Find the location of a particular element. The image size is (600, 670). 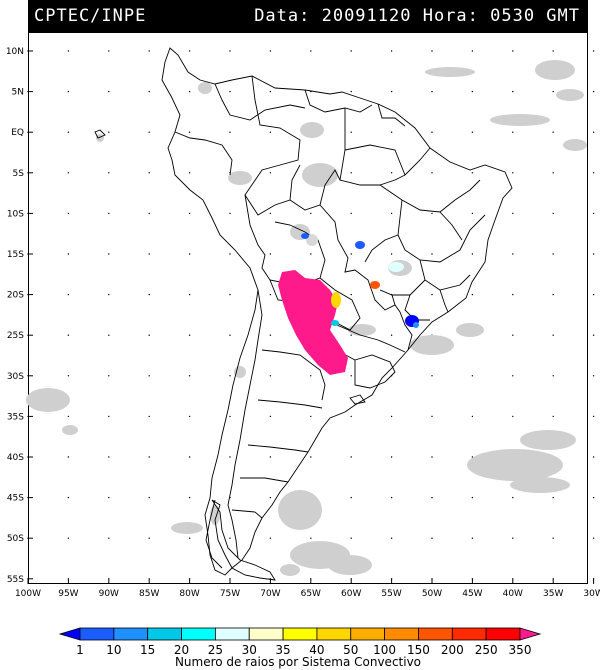

map-header: CPTEC/INPE Data: 20091120 Hora: 0530 GMT is located at coordinates (308, 16).